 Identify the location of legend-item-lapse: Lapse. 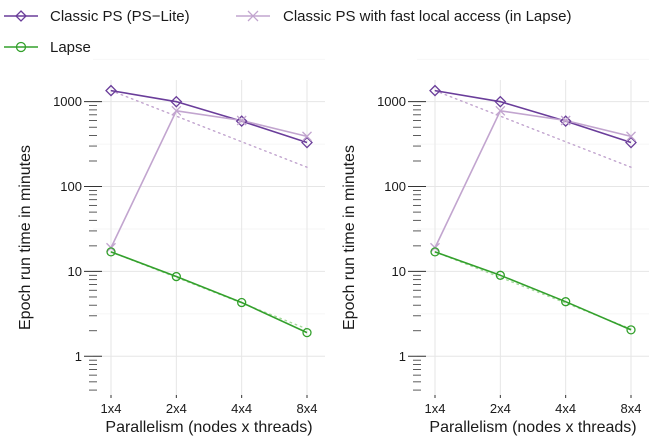
(47, 47).